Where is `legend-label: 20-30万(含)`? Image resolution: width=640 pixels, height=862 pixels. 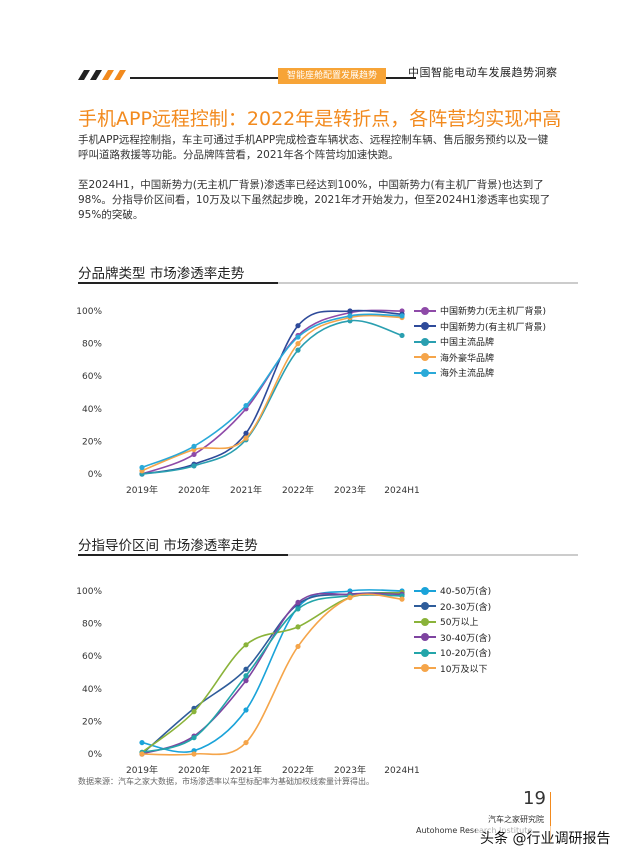
legend-label: 20-30万(含) is located at coordinates (466, 607).